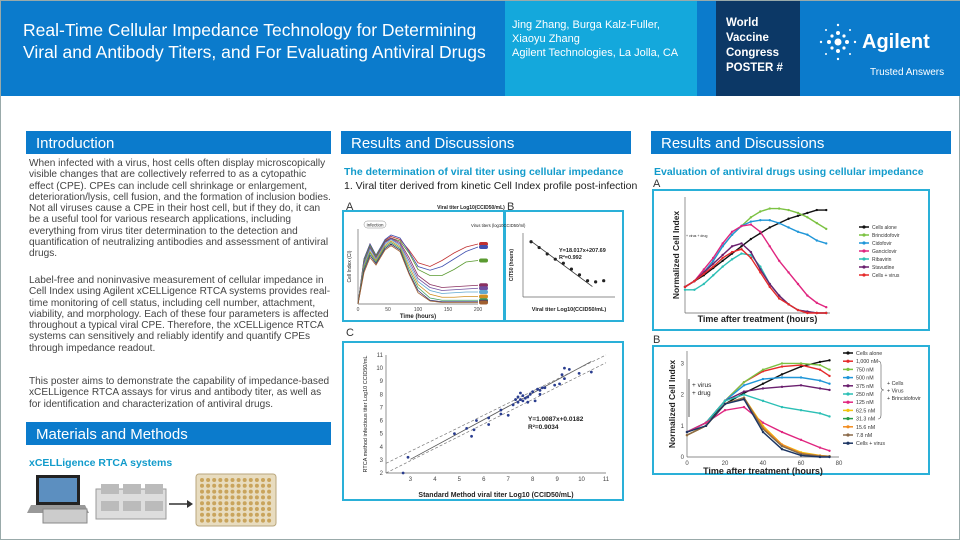 The height and width of the screenshot is (541, 960). What do you see at coordinates (418, 310) in the screenshot?
I see `x-tick-label: 100` at bounding box center [418, 310].